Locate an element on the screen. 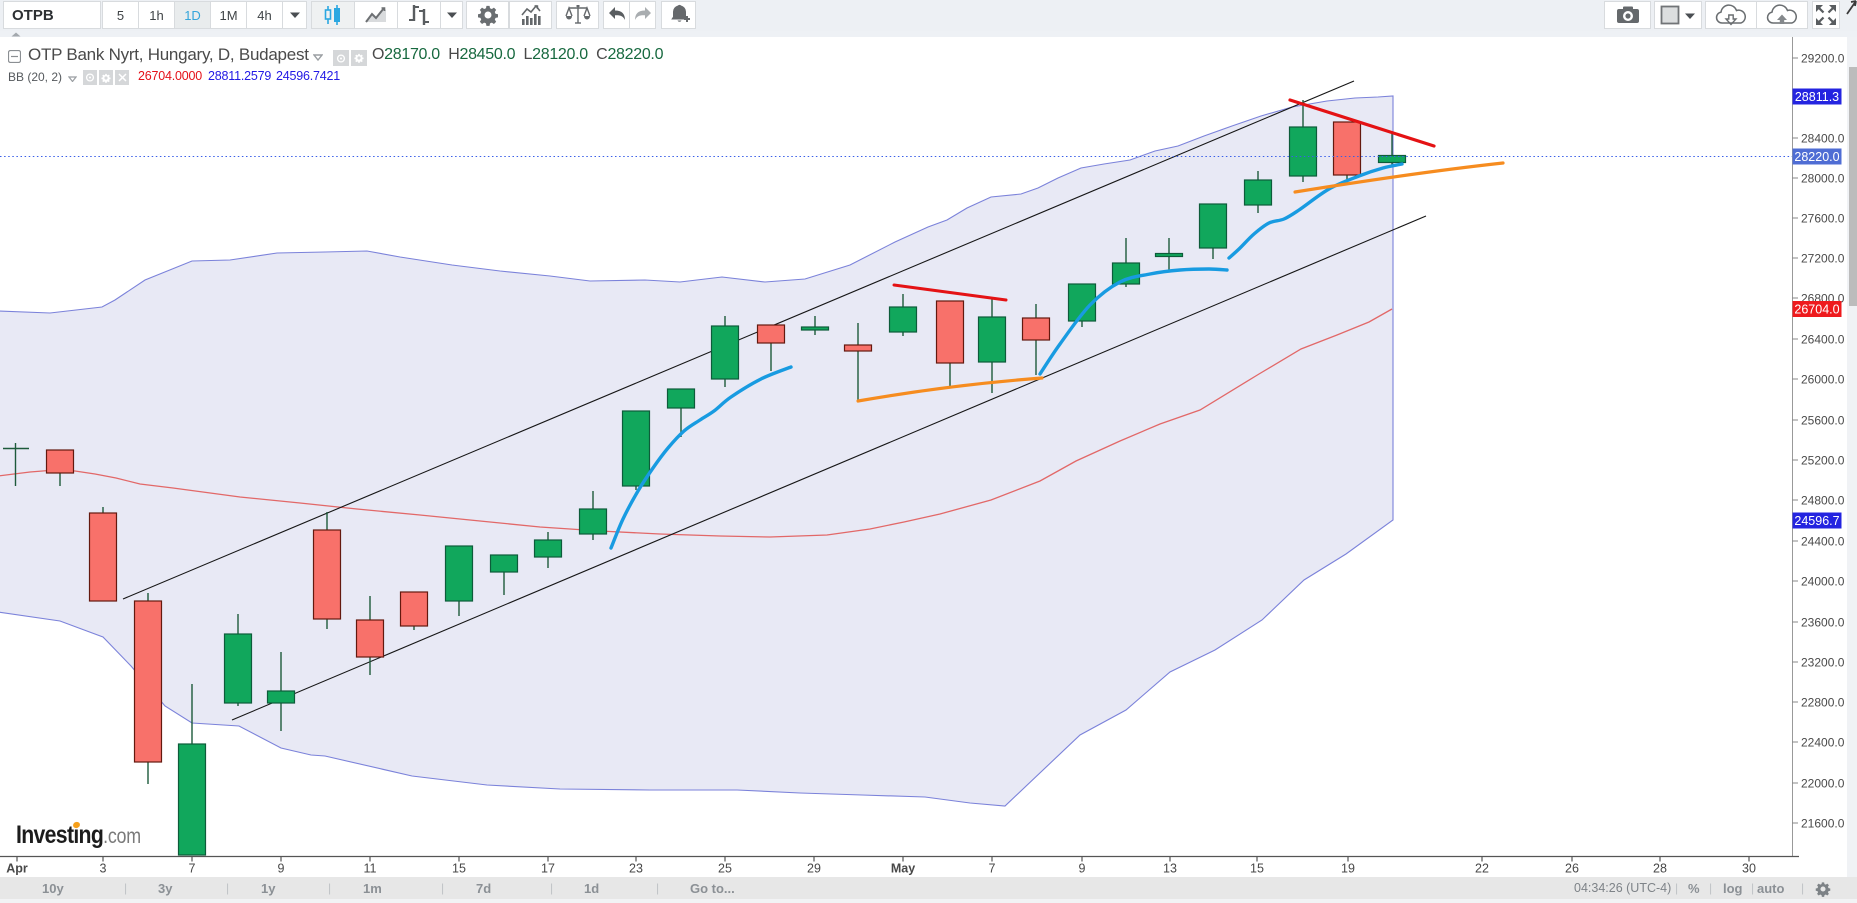 The width and height of the screenshot is (1857, 903). svg-text: 26400.0 is located at coordinates (1823, 340).